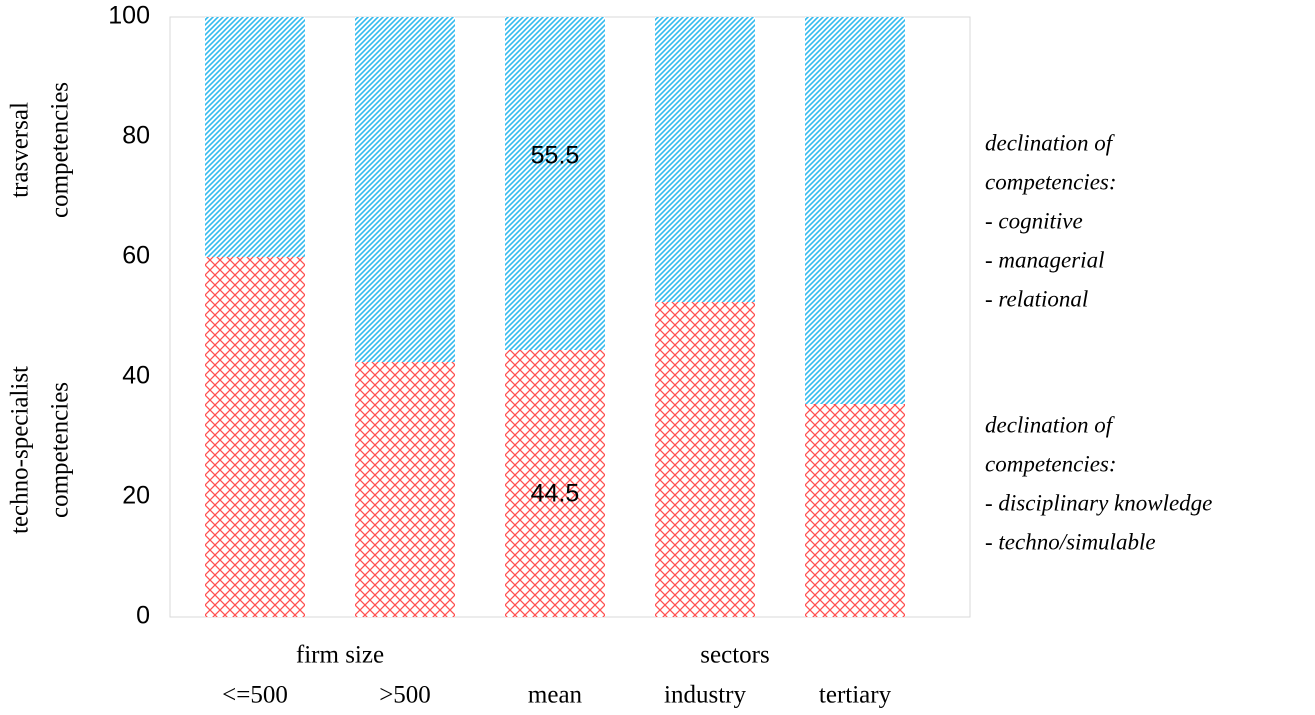 The width and height of the screenshot is (1315, 715). I want to click on data-label: 55.5, so click(555, 156).